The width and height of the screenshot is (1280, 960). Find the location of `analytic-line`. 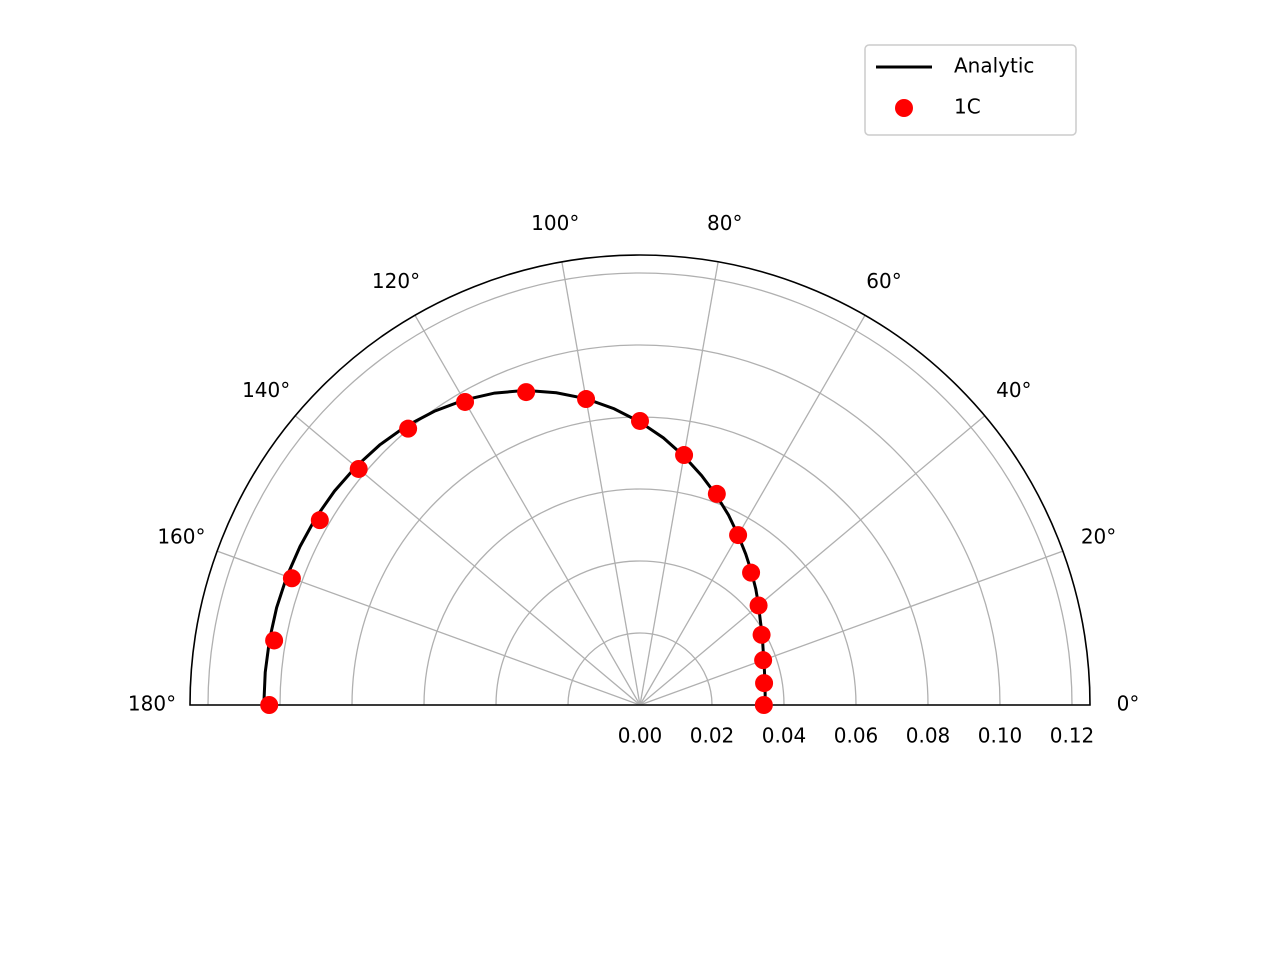

analytic-line is located at coordinates (514, 547).